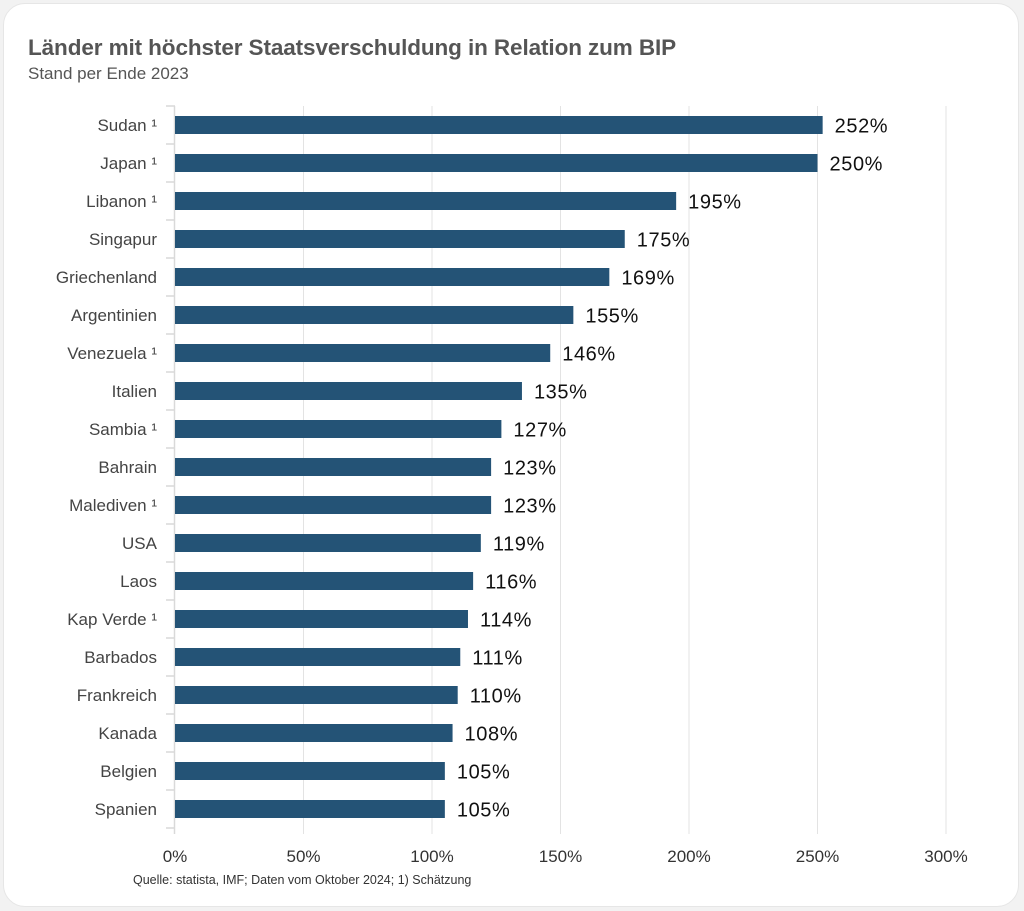 This screenshot has width=1024, height=911. What do you see at coordinates (664, 241) in the screenshot?
I see `value-label: 175%` at bounding box center [664, 241].